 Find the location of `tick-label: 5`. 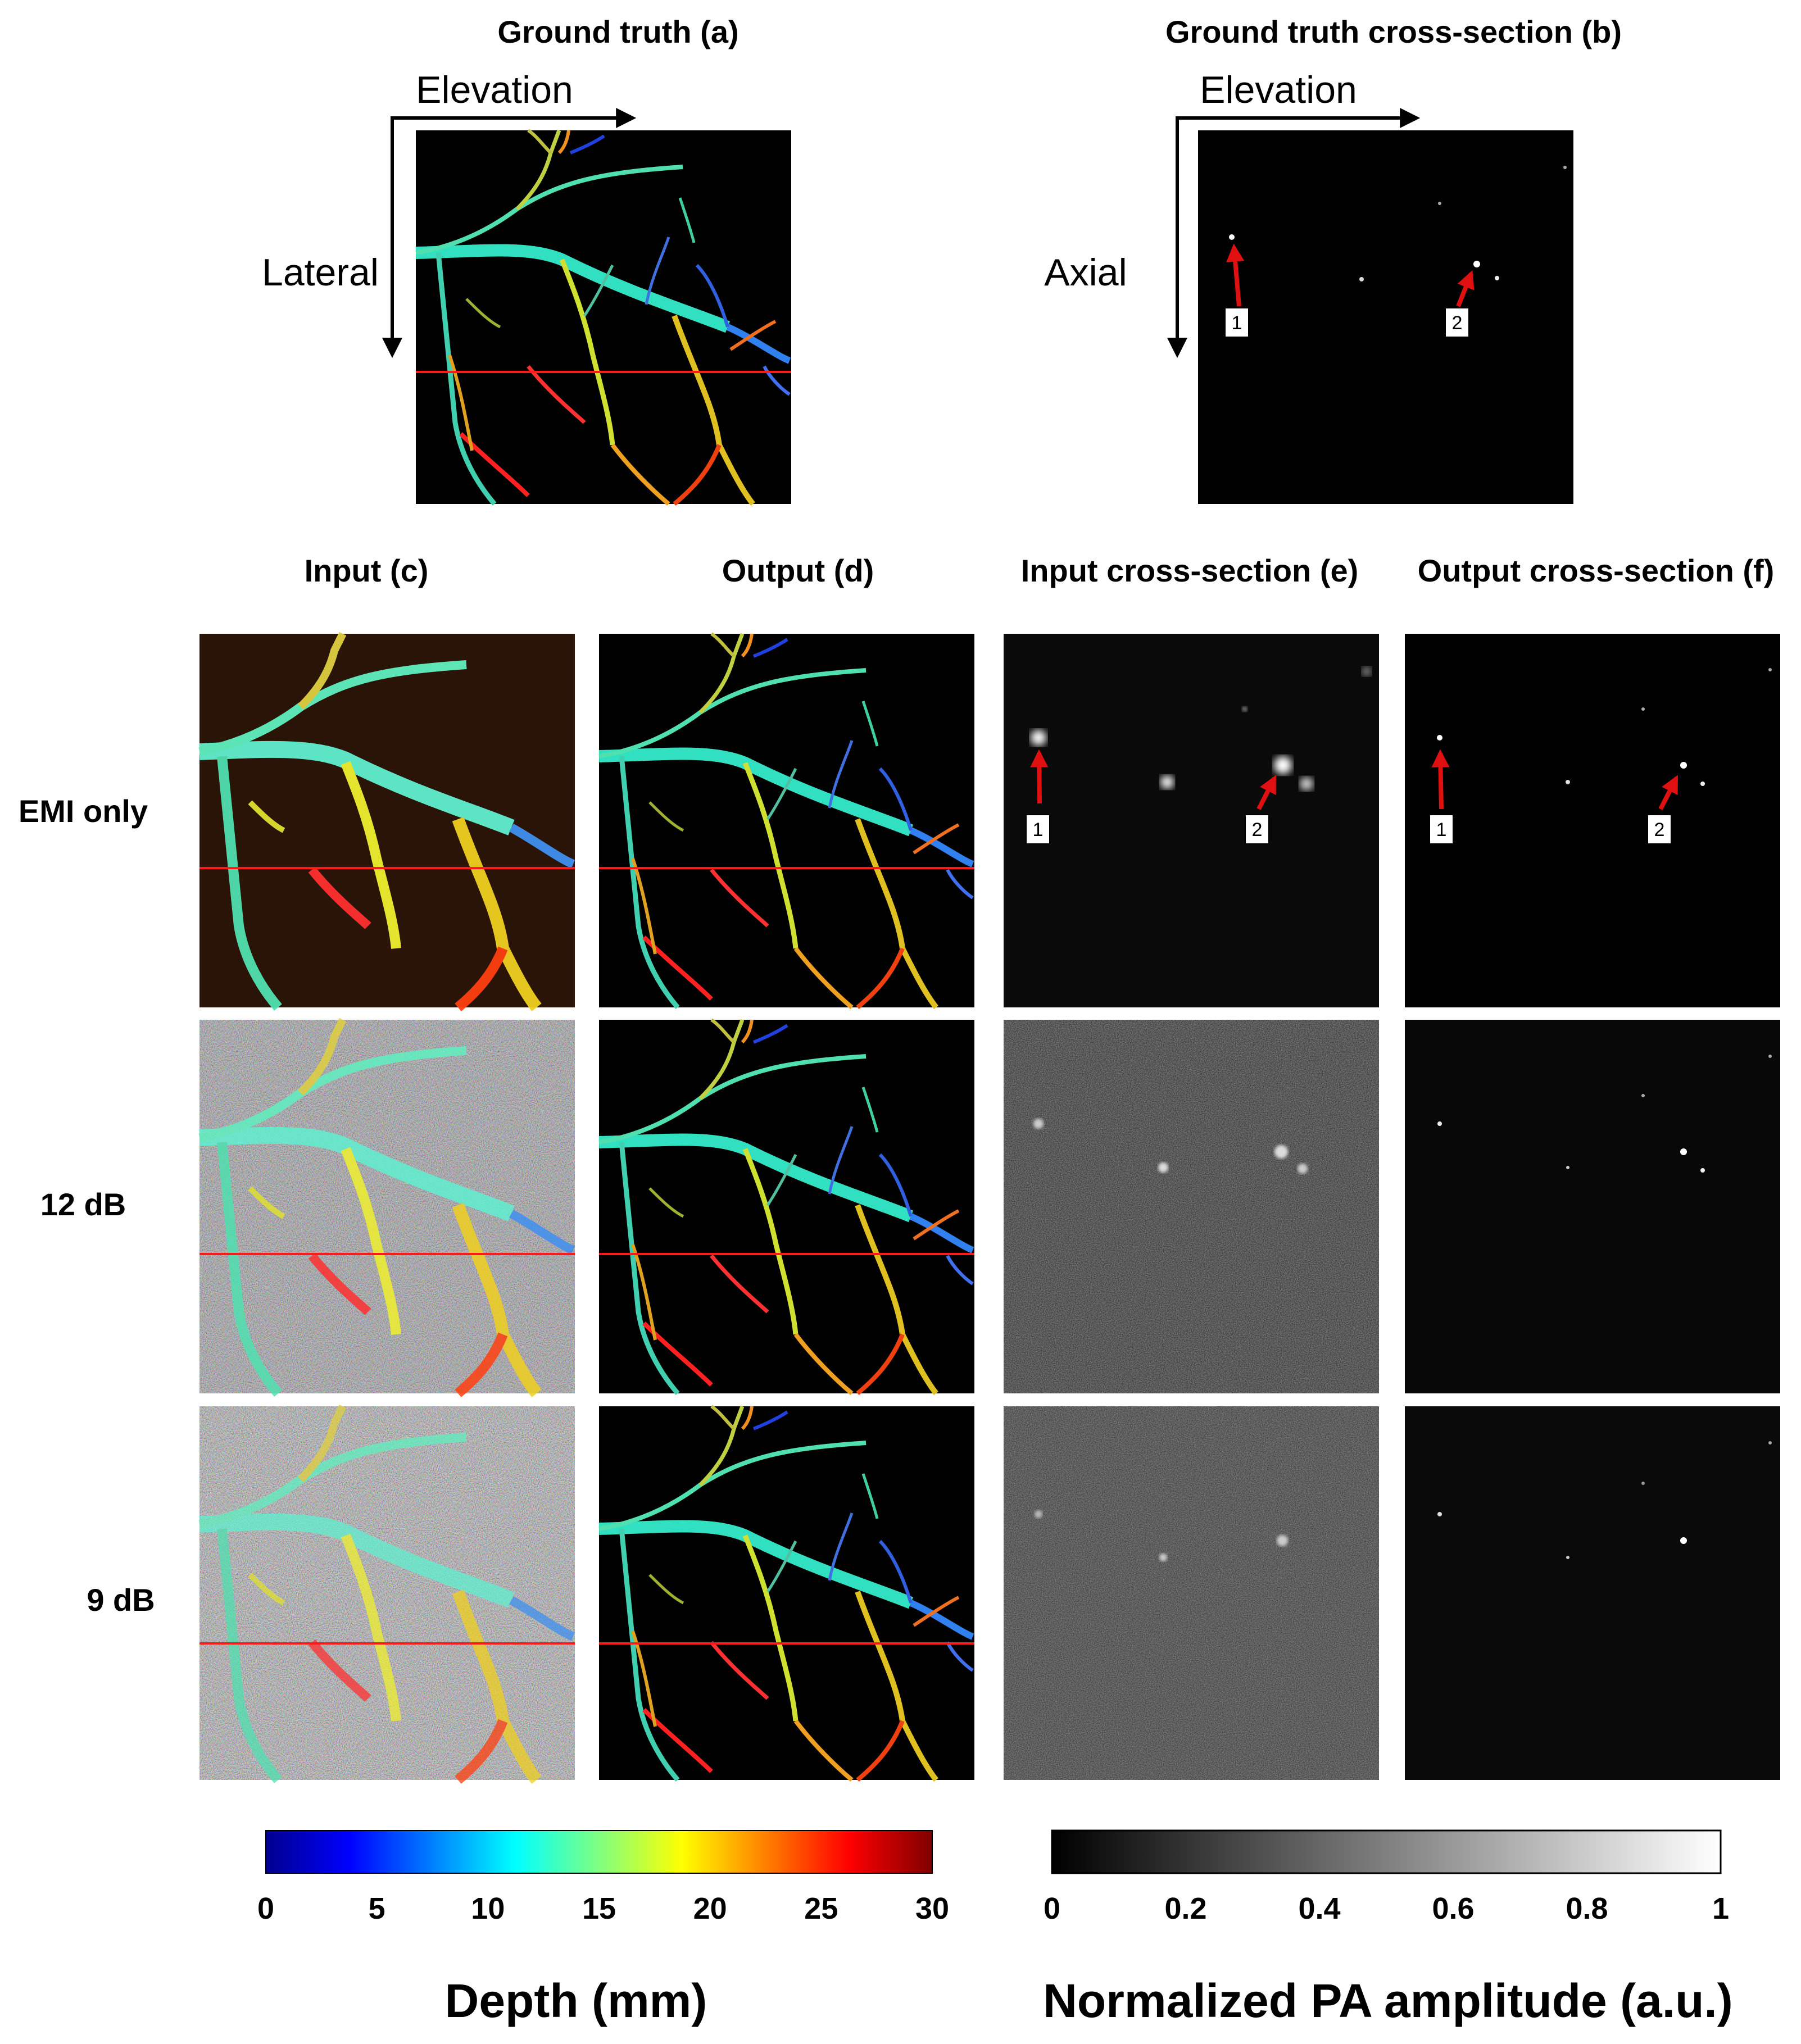

tick-label: 5 is located at coordinates (377, 1909).